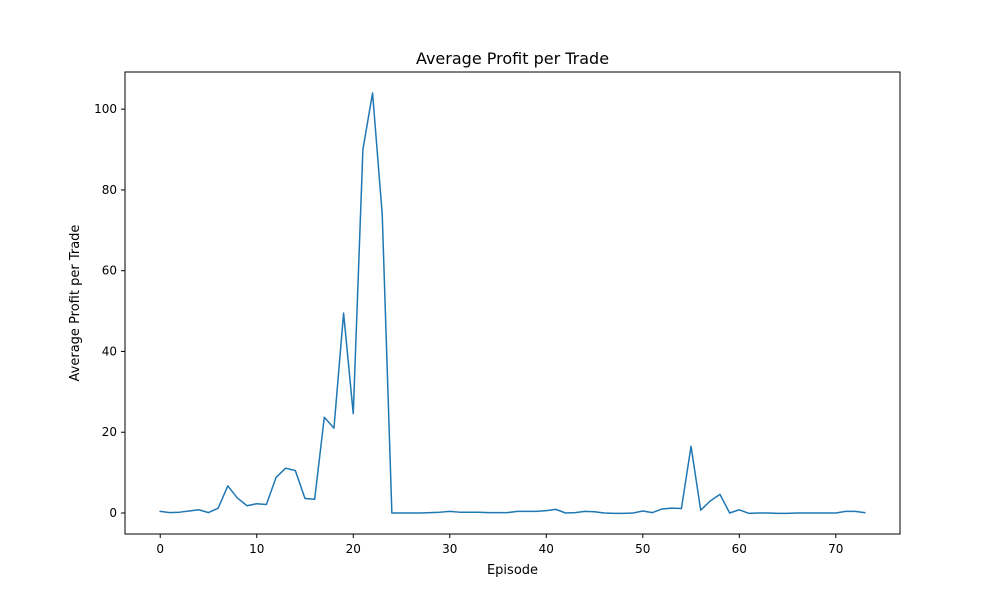 Image resolution: width=1000 pixels, height=605 pixels. I want to click on x-tick-label: 20, so click(353, 549).